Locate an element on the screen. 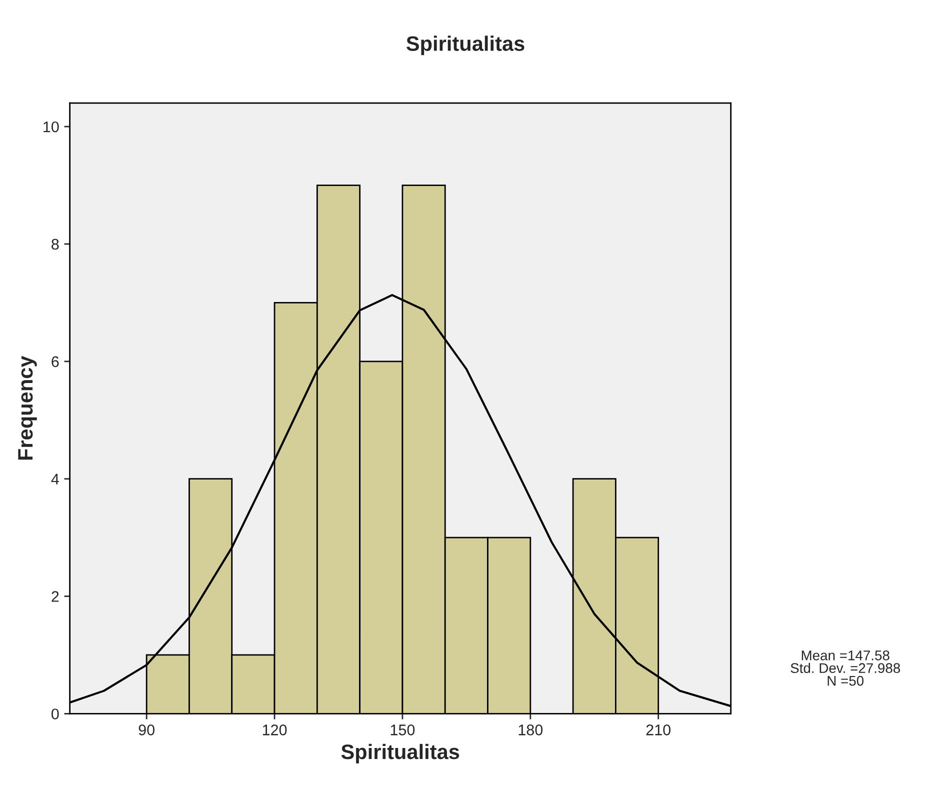  x-tick-label: 150 is located at coordinates (402, 730).